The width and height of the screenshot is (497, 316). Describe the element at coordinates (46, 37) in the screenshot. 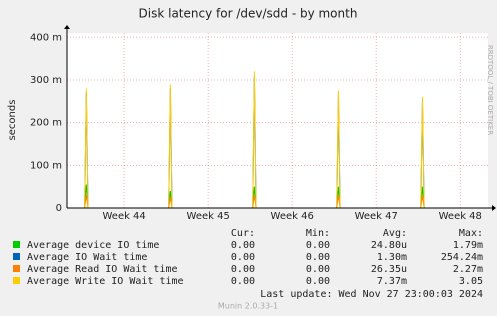

I see `y-tick-label: 400 m` at that location.